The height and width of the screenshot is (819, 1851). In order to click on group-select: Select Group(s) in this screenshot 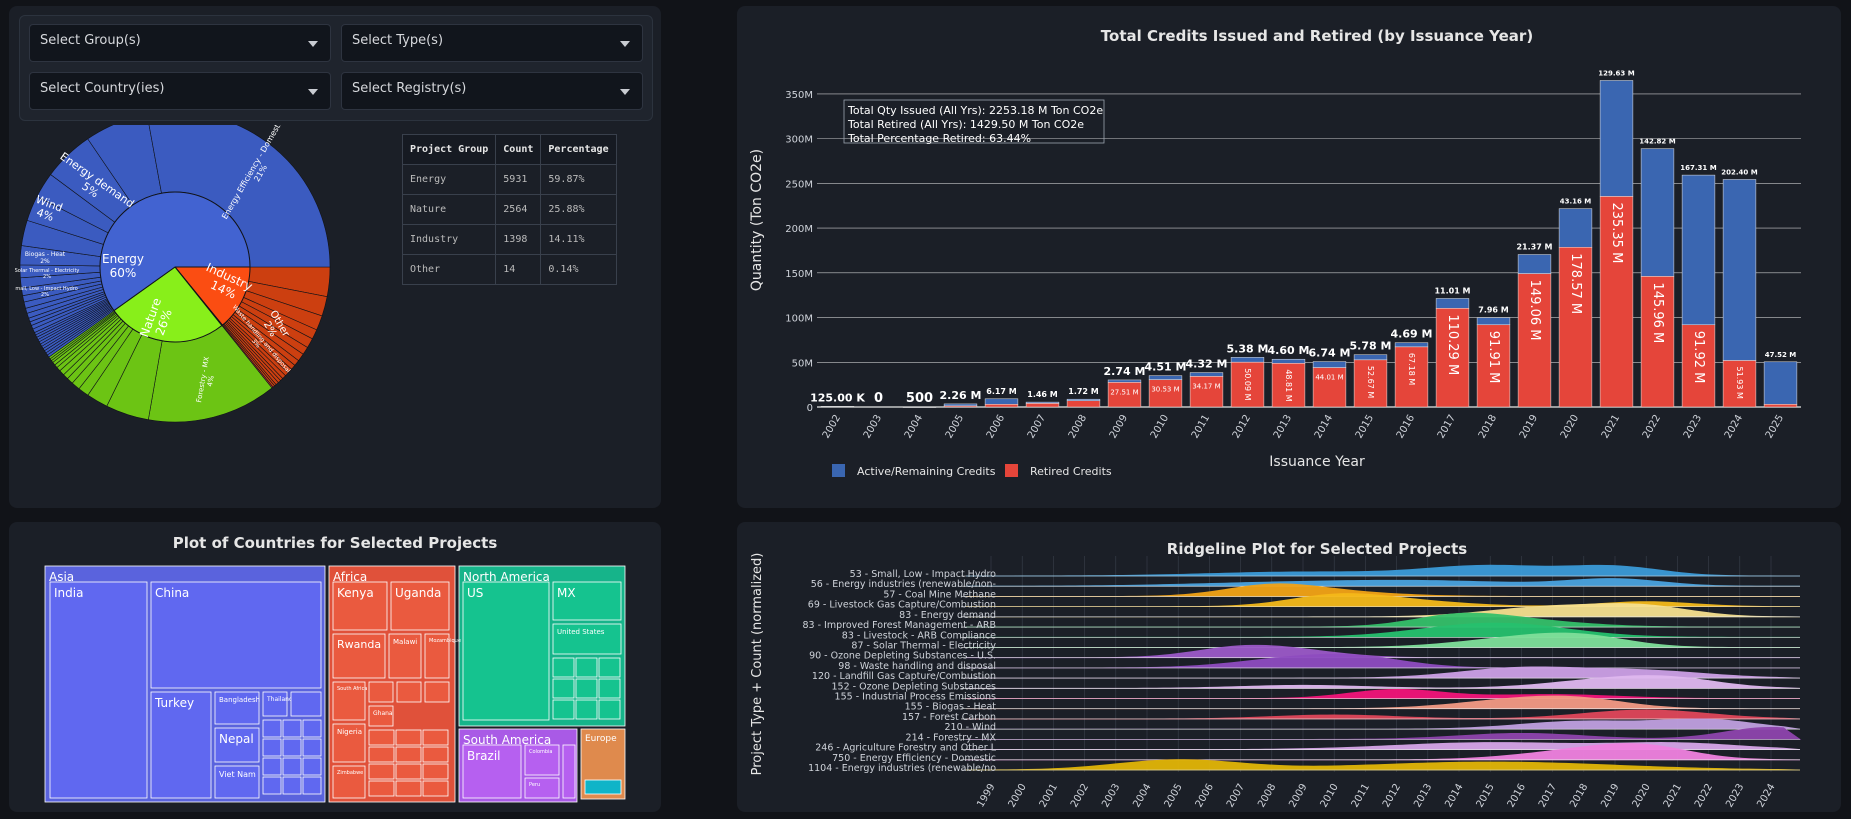, I will do `click(180, 43)`.